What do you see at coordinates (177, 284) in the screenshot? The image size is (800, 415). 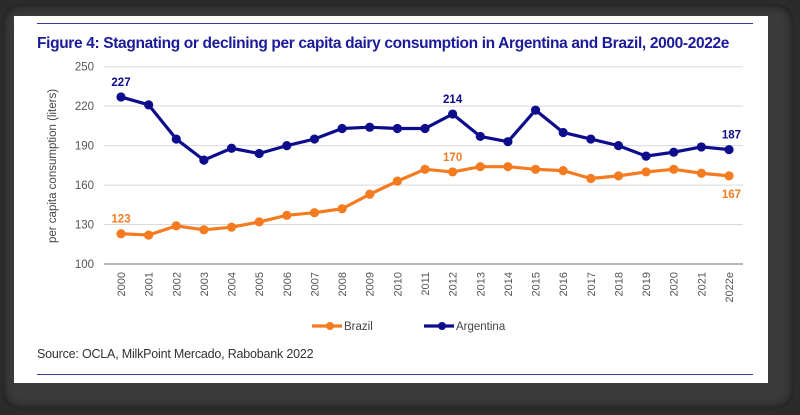 I see `x-tick-label: 2002` at bounding box center [177, 284].